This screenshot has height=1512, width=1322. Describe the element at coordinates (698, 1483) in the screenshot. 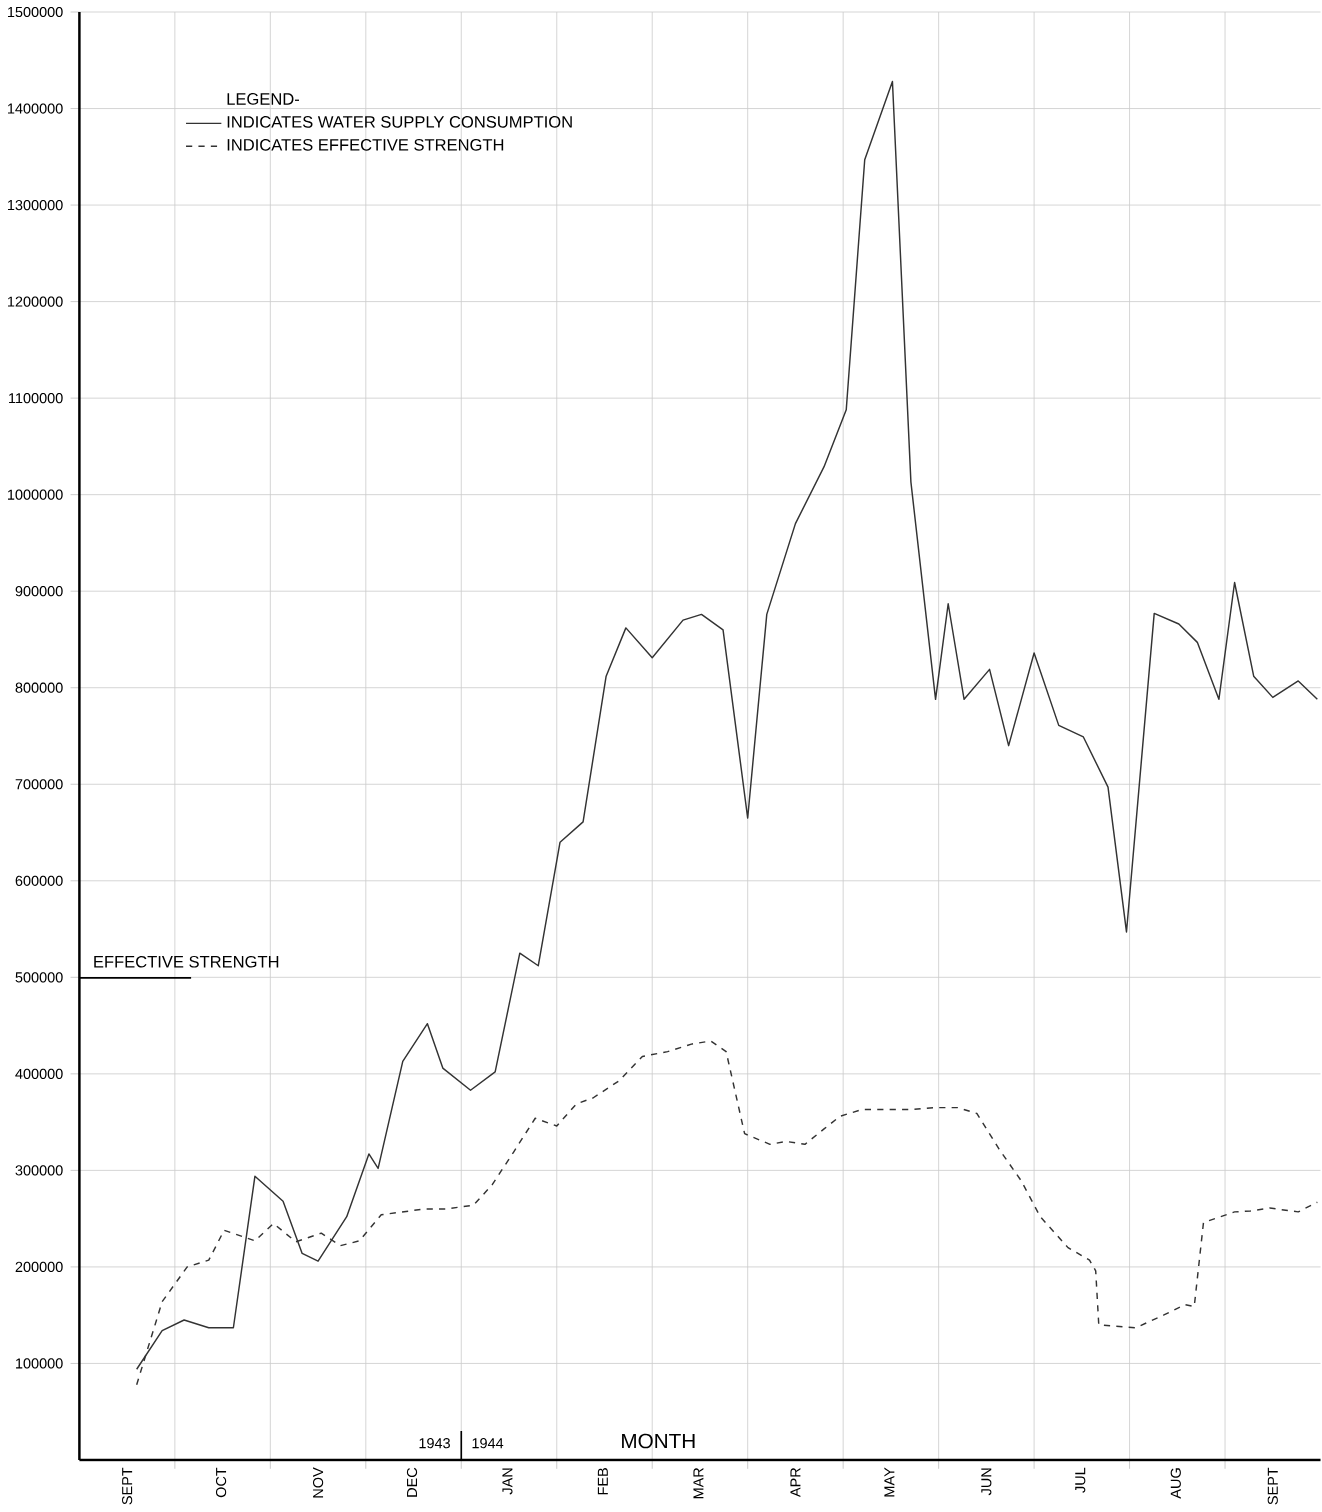

I see `x-tick-label: MAR` at that location.